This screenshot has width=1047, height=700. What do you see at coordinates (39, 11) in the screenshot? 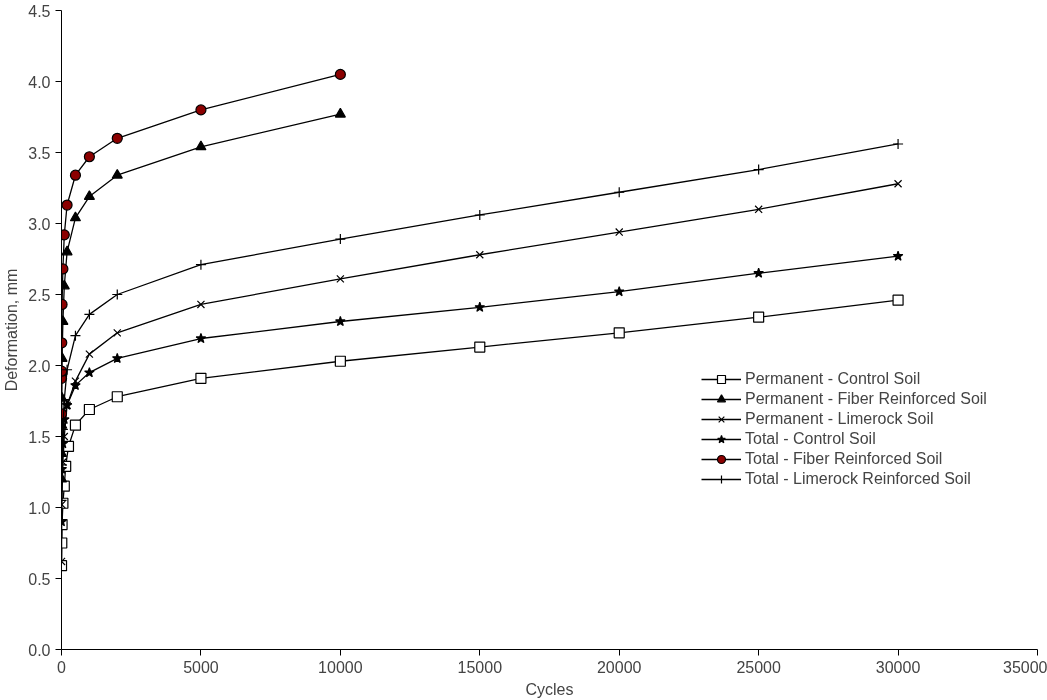
I see `y-tick-label: 4.5` at bounding box center [39, 11].